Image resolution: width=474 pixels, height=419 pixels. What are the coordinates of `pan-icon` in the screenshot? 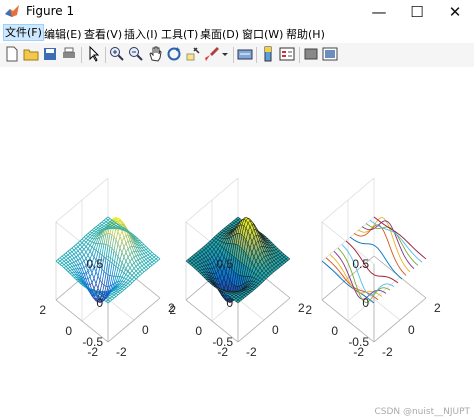 It's located at (155, 54).